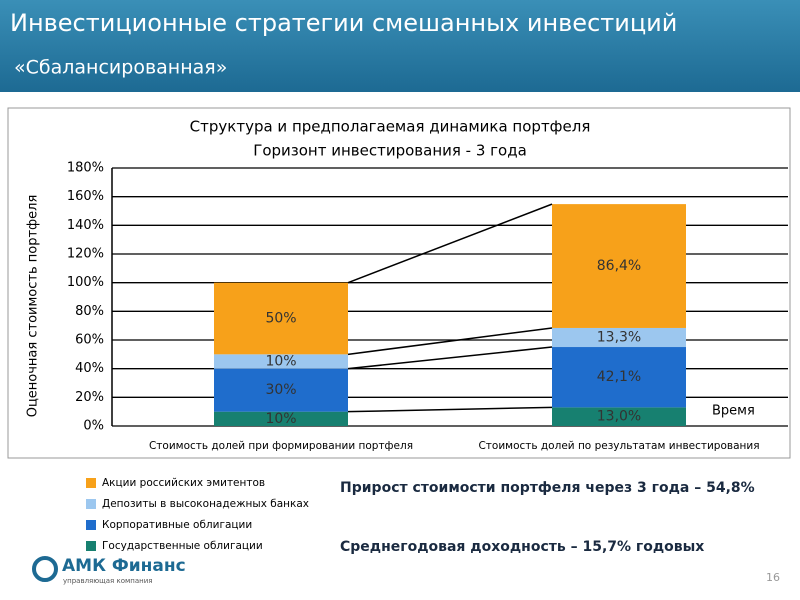 The image size is (800, 600). What do you see at coordinates (85, 196) in the screenshot?
I see `y-tick-label: 160%` at bounding box center [85, 196].